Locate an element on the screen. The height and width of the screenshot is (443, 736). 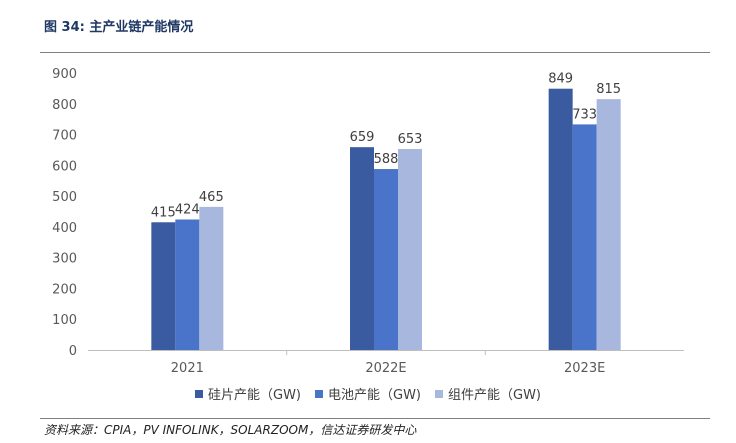
data-label: 588 is located at coordinates (386, 159).